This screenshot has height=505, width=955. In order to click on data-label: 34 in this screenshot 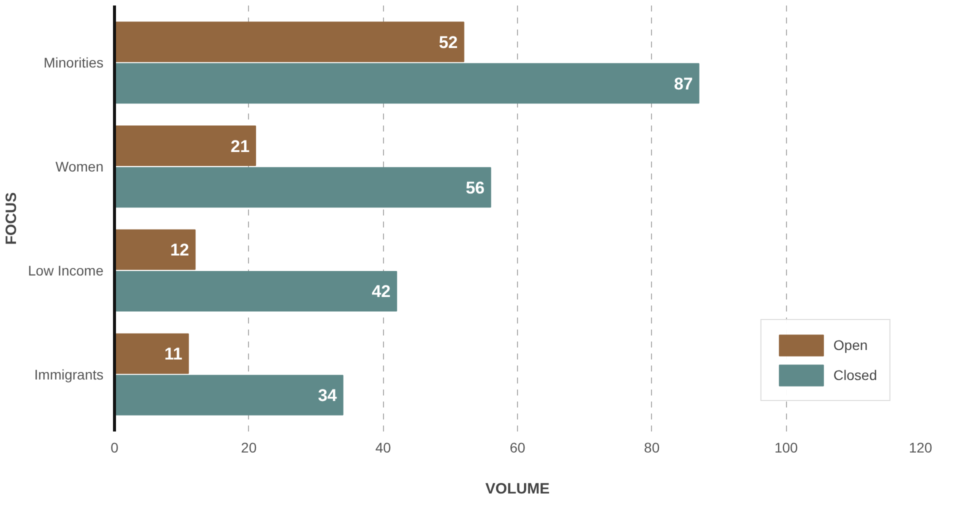, I will do `click(328, 396)`.